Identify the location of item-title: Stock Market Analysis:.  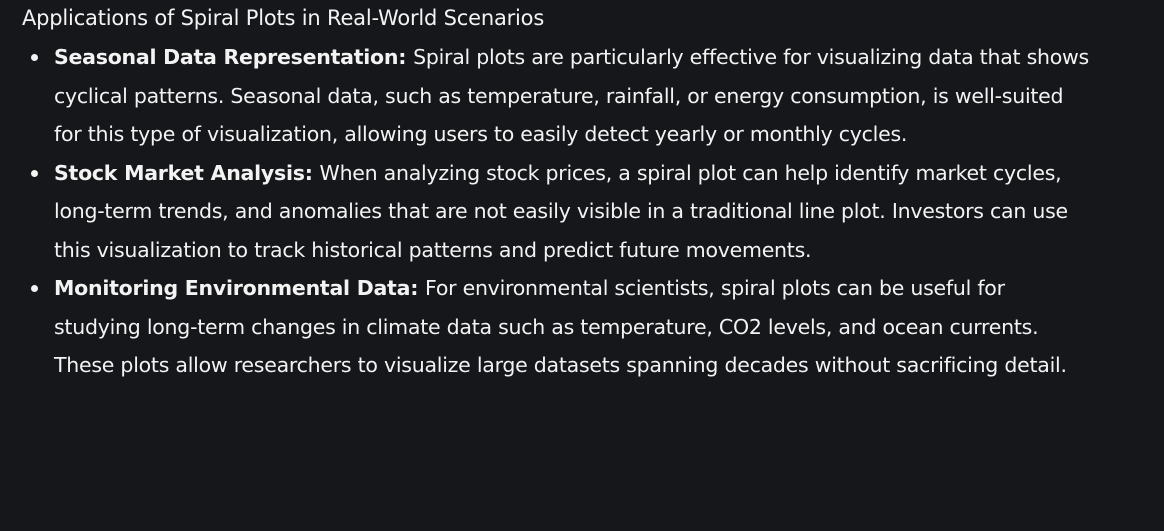
(187, 172).